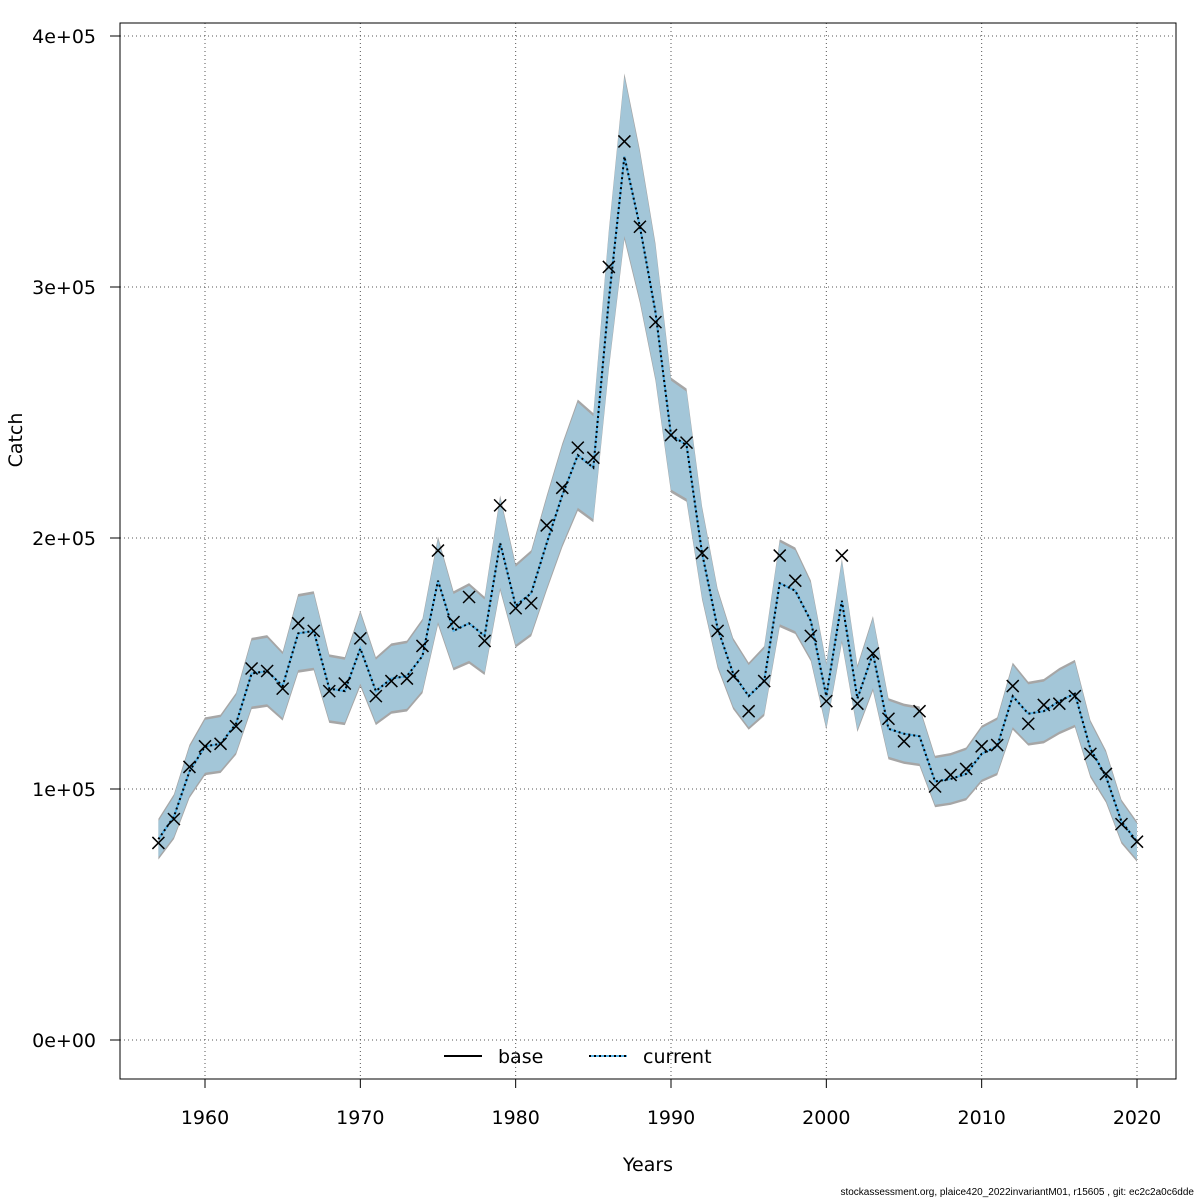  Describe the element at coordinates (515, 1118) in the screenshot. I see `x-tick-label: 1980` at that location.